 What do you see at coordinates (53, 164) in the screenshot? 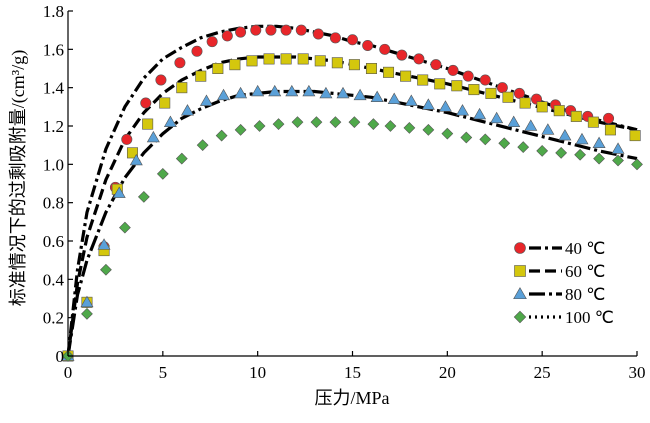
I see `y-tick-label: 1.0` at bounding box center [53, 164].